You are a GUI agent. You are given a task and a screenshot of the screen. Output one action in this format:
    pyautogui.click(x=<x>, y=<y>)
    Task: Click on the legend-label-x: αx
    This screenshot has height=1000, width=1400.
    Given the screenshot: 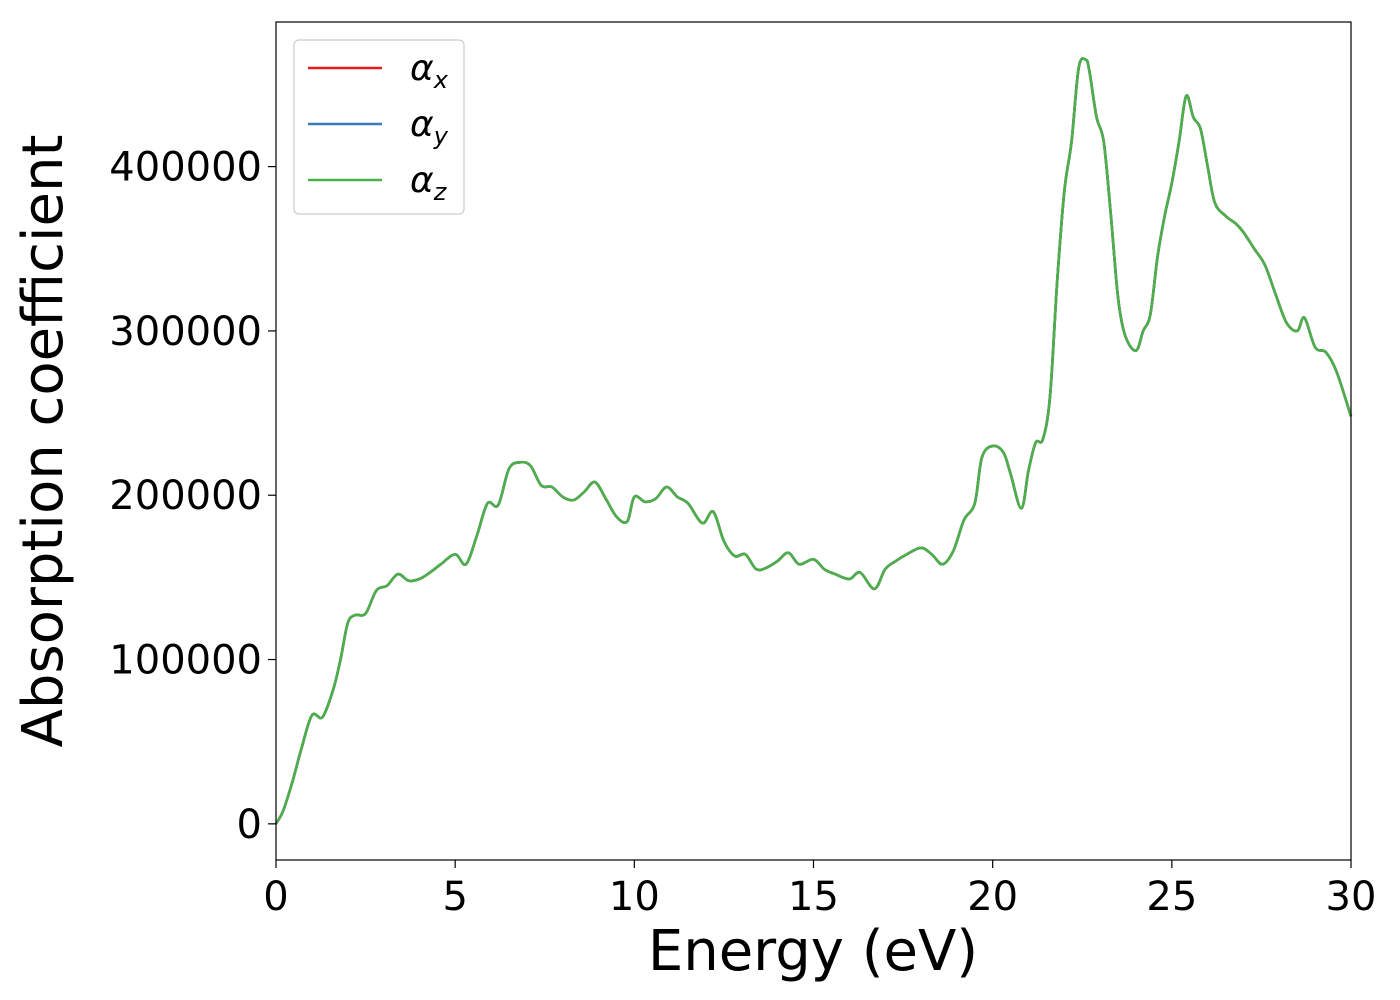 What is the action you would take?
    pyautogui.click(x=429, y=71)
    